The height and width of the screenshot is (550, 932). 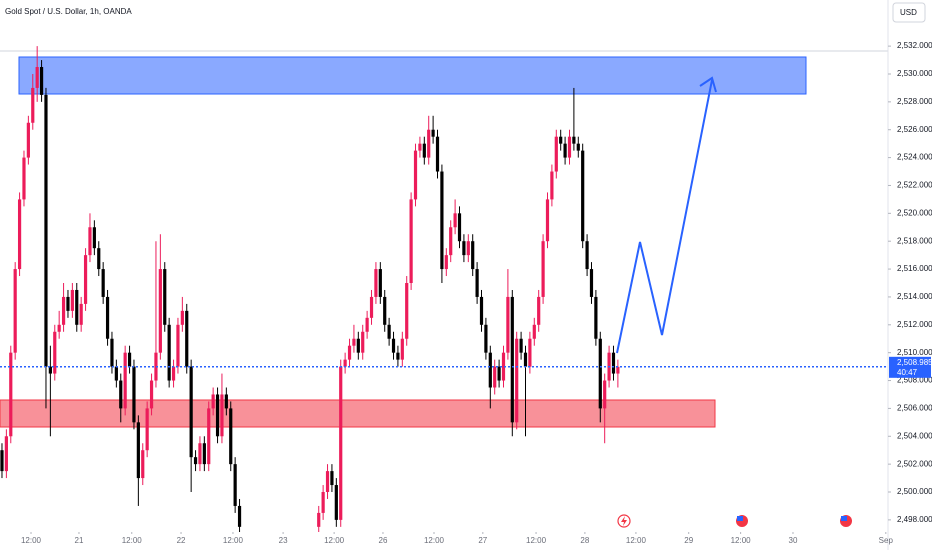 I want to click on currency-button, so click(x=909, y=12).